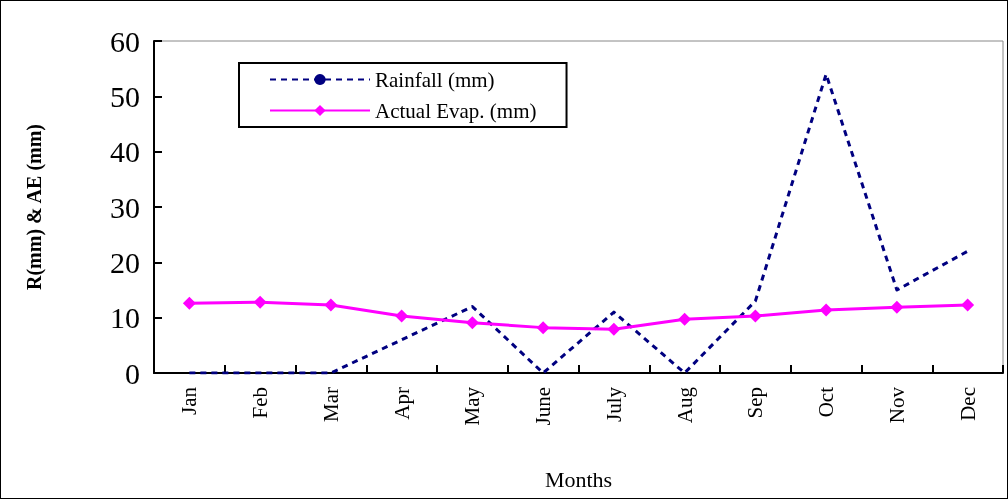  What do you see at coordinates (260, 403) in the screenshot?
I see `x-tick-label: Feb` at bounding box center [260, 403].